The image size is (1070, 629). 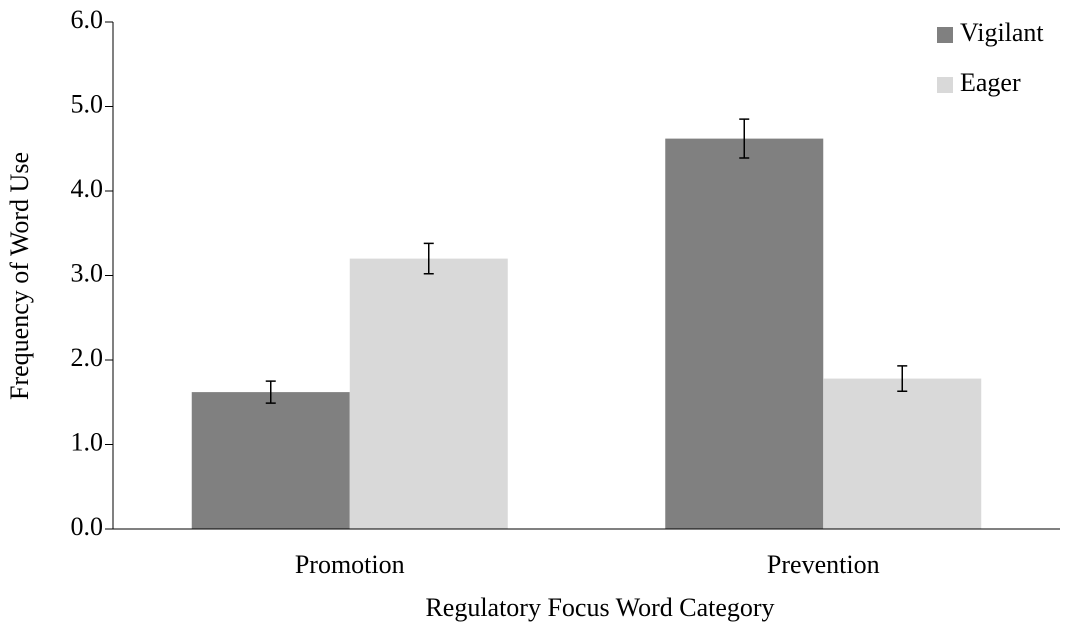 What do you see at coordinates (87, 103) in the screenshot?
I see `y-tick-label: 5.0` at bounding box center [87, 103].